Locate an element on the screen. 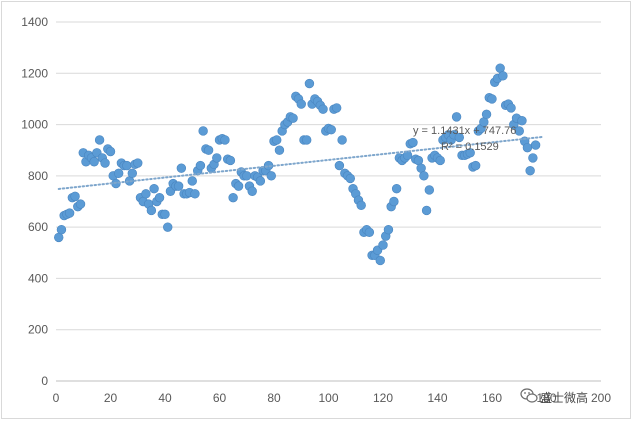  x-tick-label: 80 is located at coordinates (274, 398).